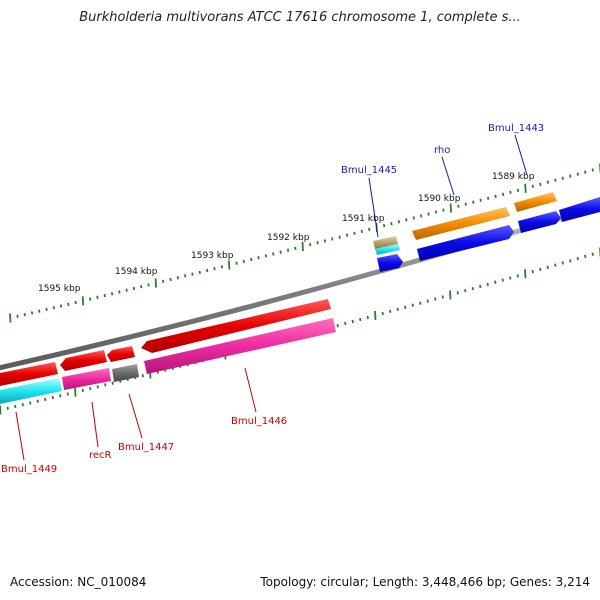 The height and width of the screenshot is (600, 600). Describe the element at coordinates (442, 180) in the screenshot. I see `top-gene-labels: Bmul_1445 rho Bmul_1443` at that location.